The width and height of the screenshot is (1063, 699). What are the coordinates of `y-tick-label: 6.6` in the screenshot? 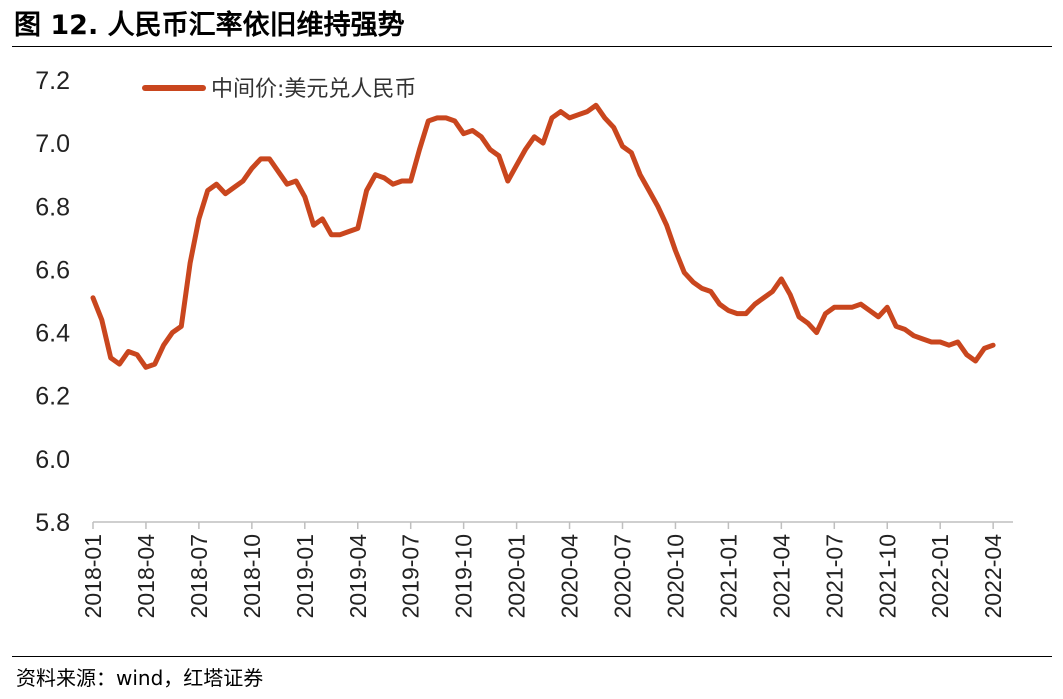 It's located at (52, 270).